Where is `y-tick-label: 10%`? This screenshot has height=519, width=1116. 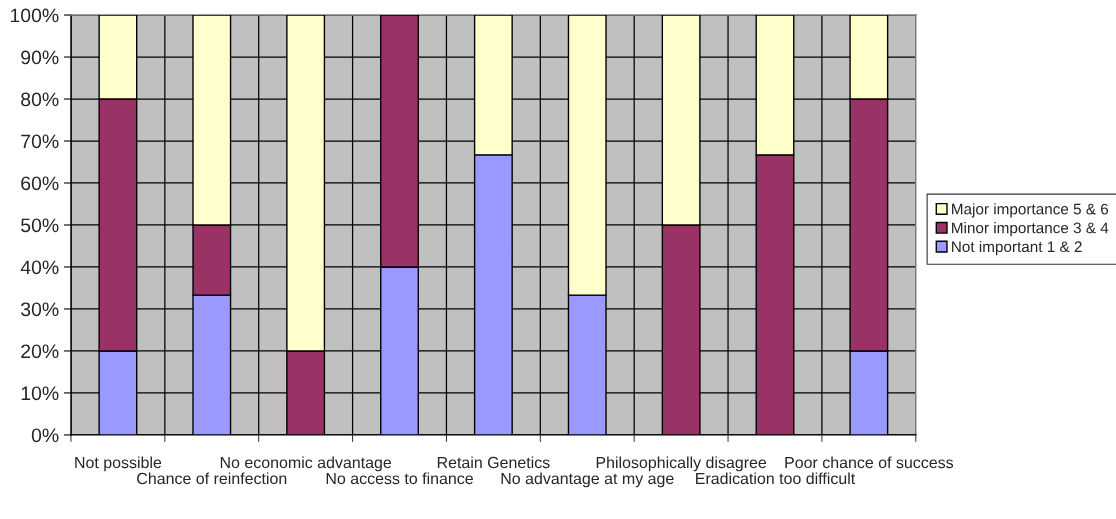
y-tick-label: 10% is located at coordinates (40, 393).